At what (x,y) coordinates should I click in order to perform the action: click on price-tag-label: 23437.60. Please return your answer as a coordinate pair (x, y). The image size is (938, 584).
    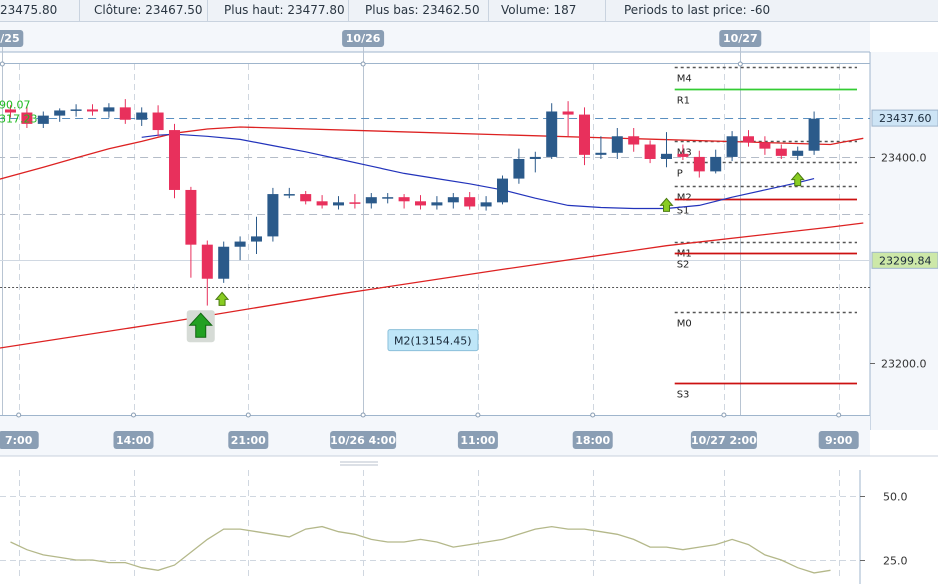
    Looking at the image, I should click on (905, 118).